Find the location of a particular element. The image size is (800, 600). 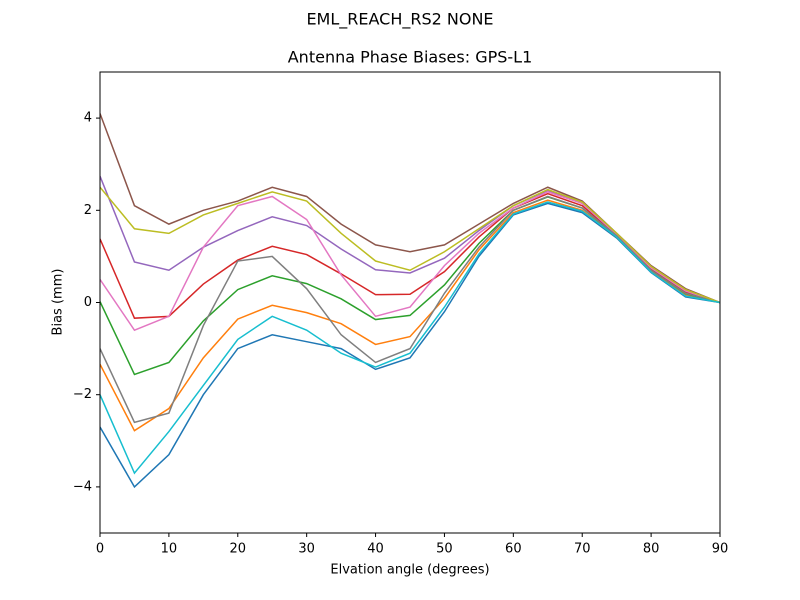

x-tick-label: 50 is located at coordinates (444, 549).